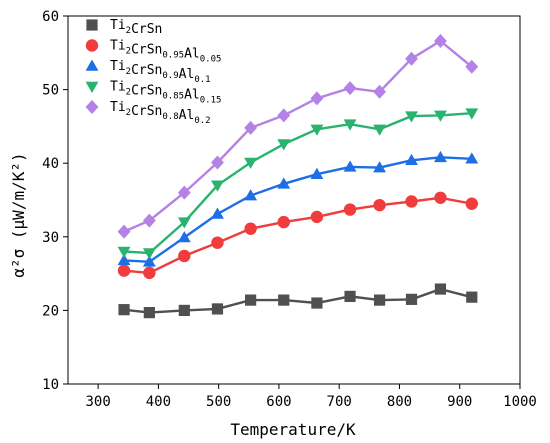 The width and height of the screenshot is (550, 443). Describe the element at coordinates (293, 429) in the screenshot. I see `x-axis-label: Temperature/K` at that location.